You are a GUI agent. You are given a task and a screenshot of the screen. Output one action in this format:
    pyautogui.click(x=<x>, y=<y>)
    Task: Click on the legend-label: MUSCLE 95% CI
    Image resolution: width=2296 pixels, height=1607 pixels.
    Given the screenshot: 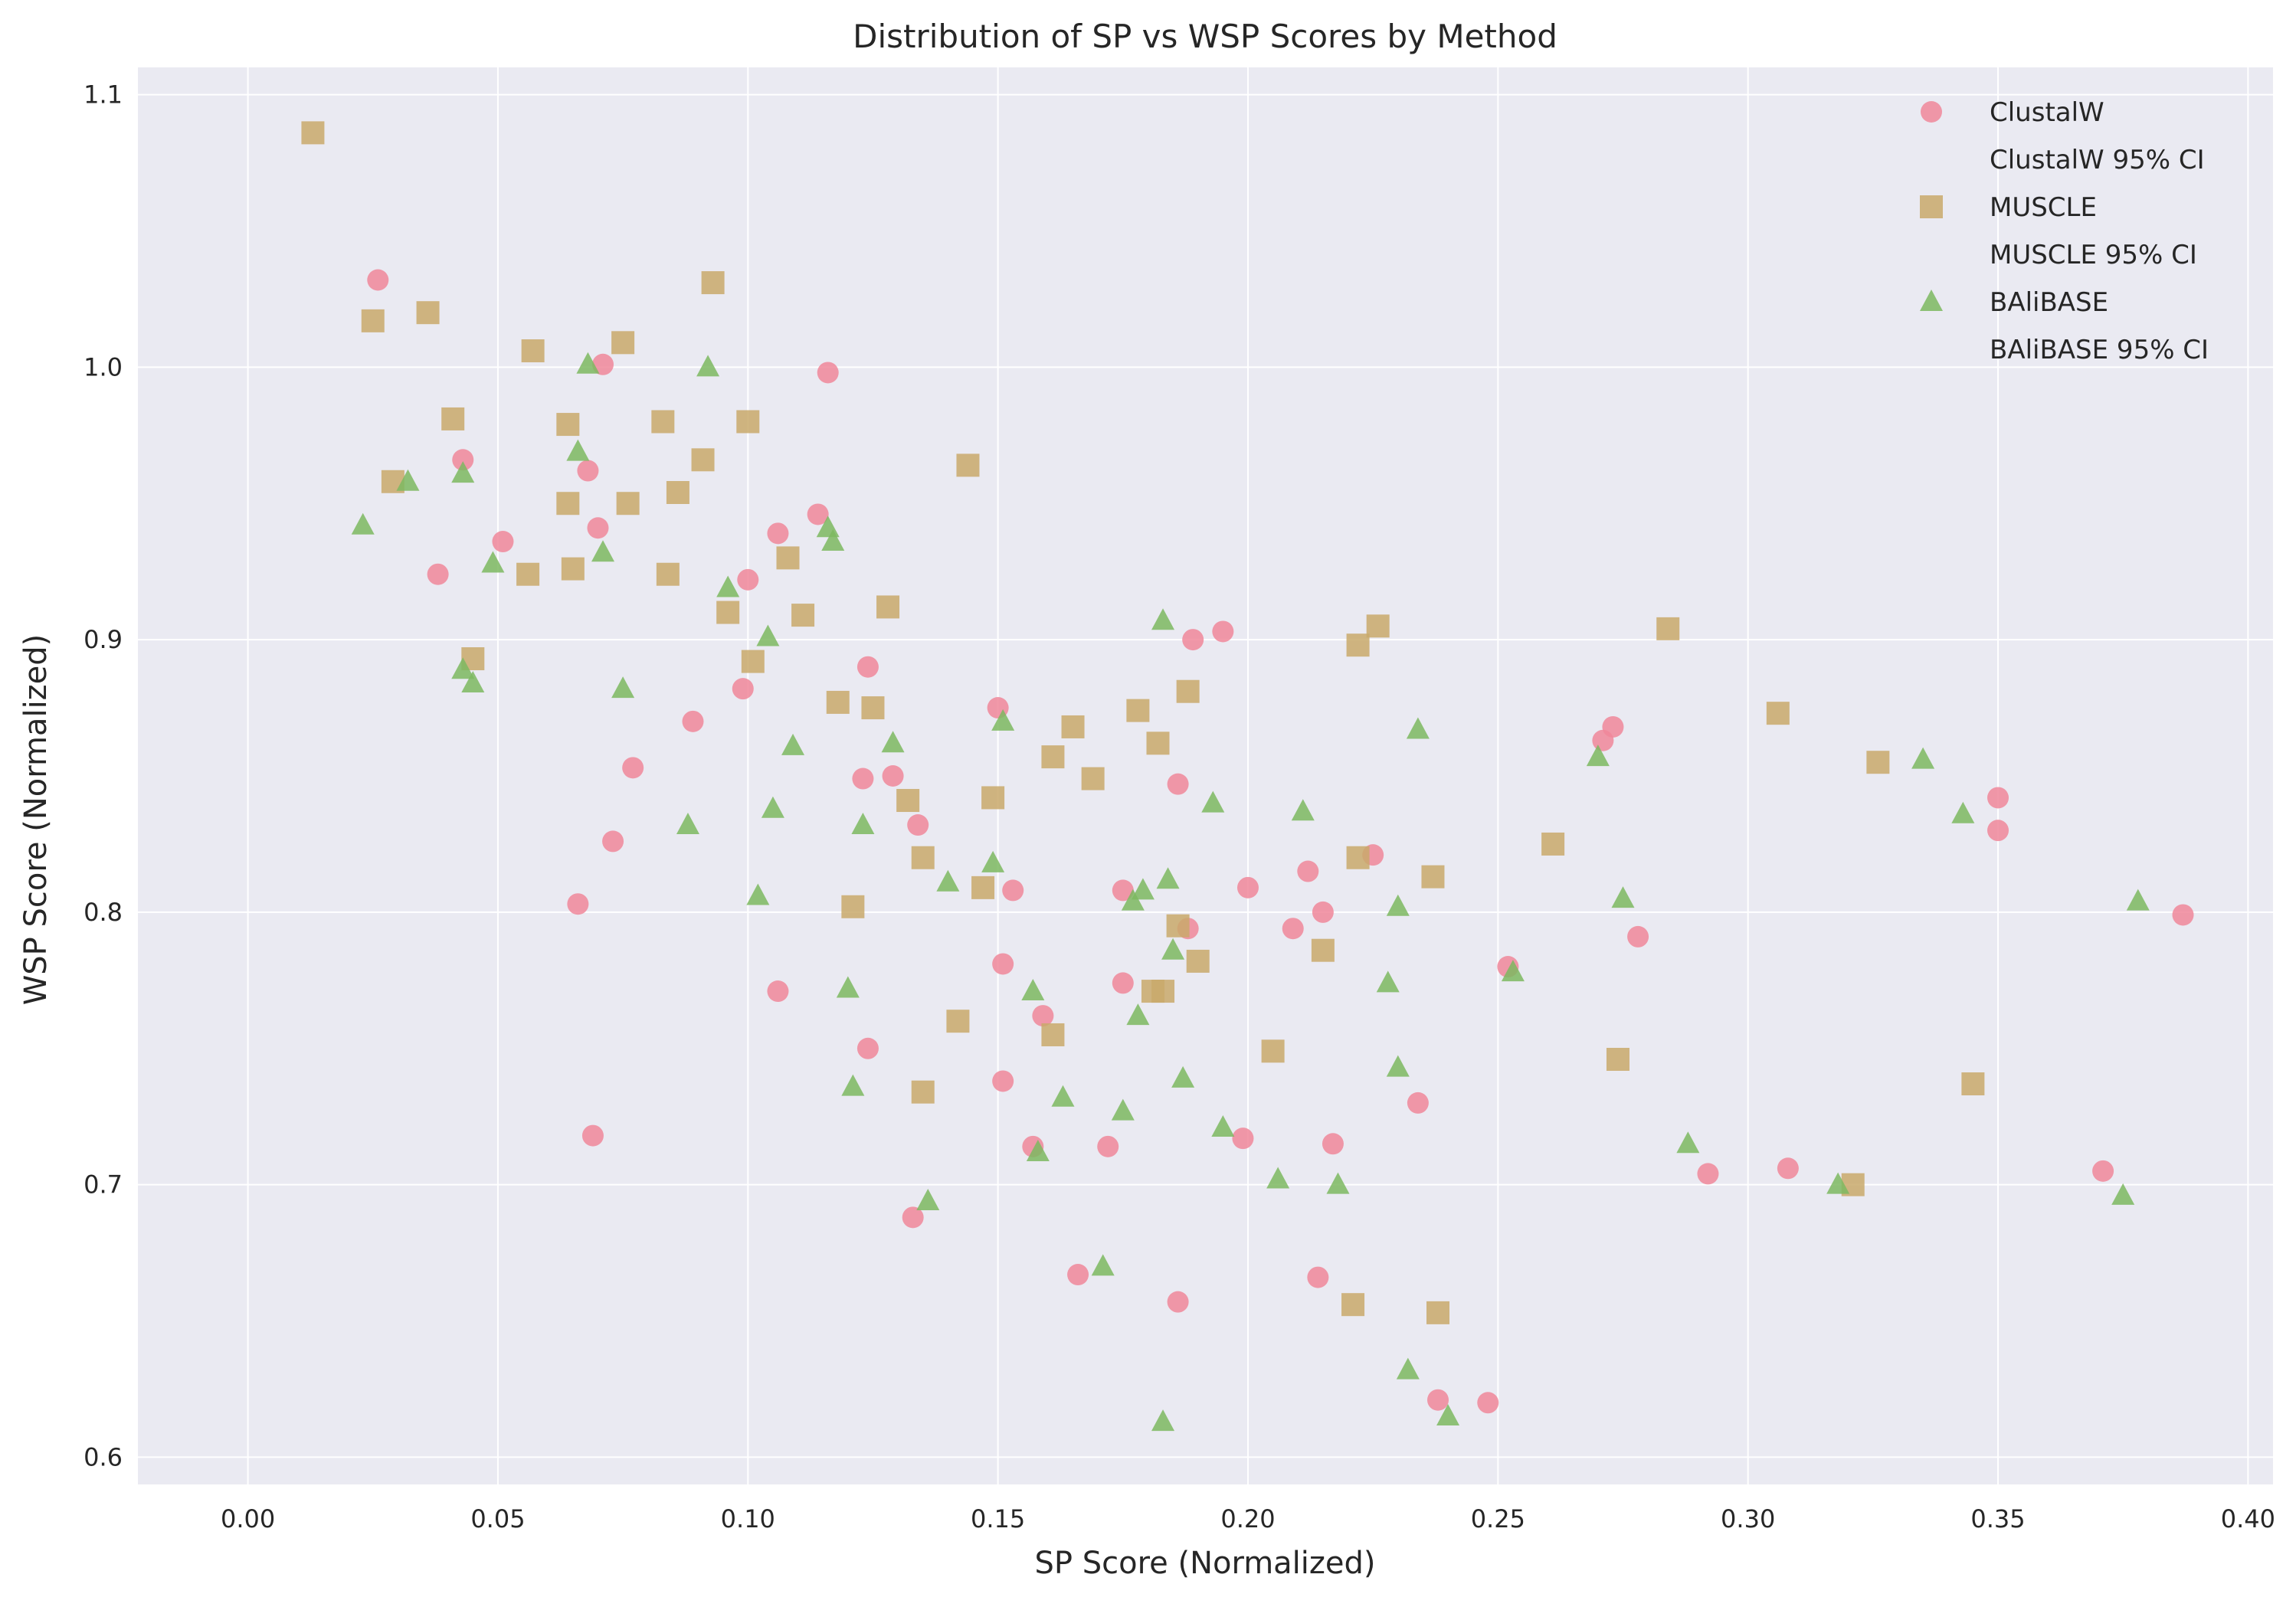 What is the action you would take?
    pyautogui.click(x=2093, y=255)
    